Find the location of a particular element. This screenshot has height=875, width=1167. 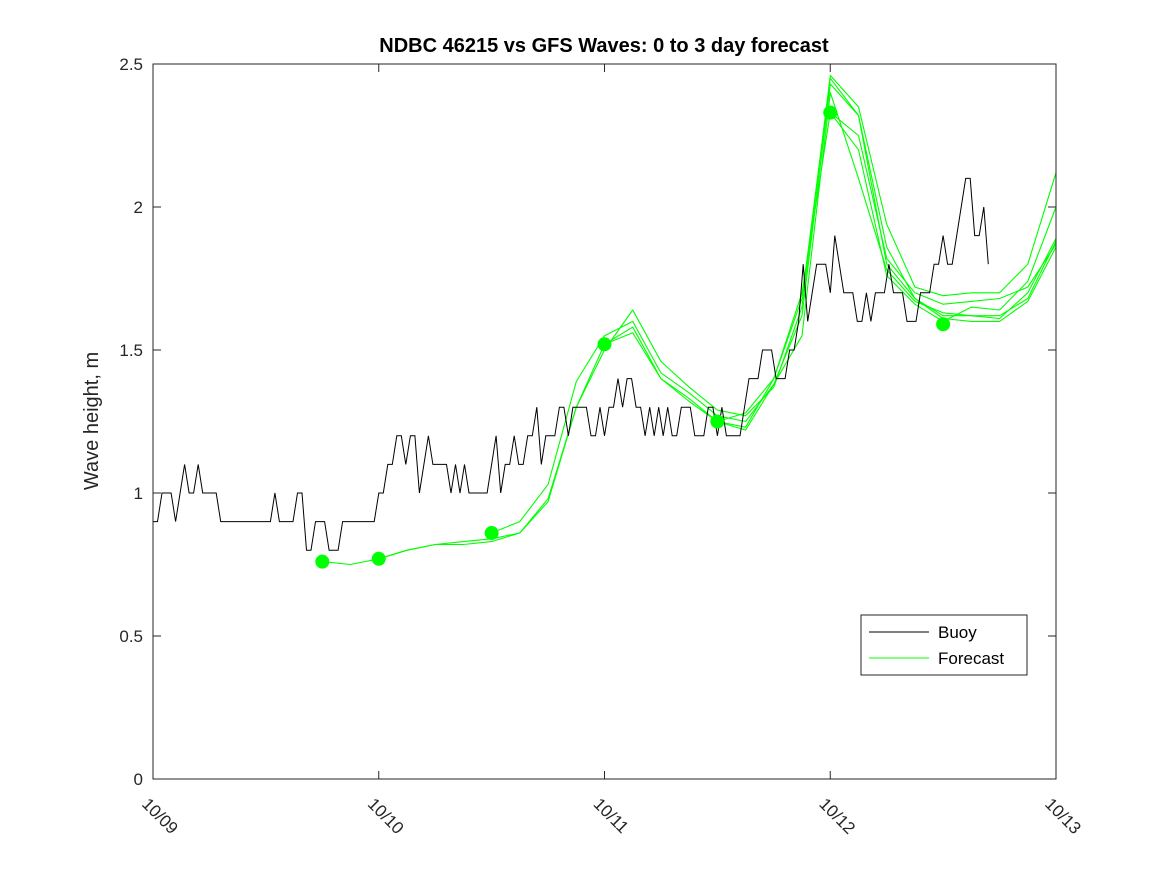

legend-box is located at coordinates (944, 645).